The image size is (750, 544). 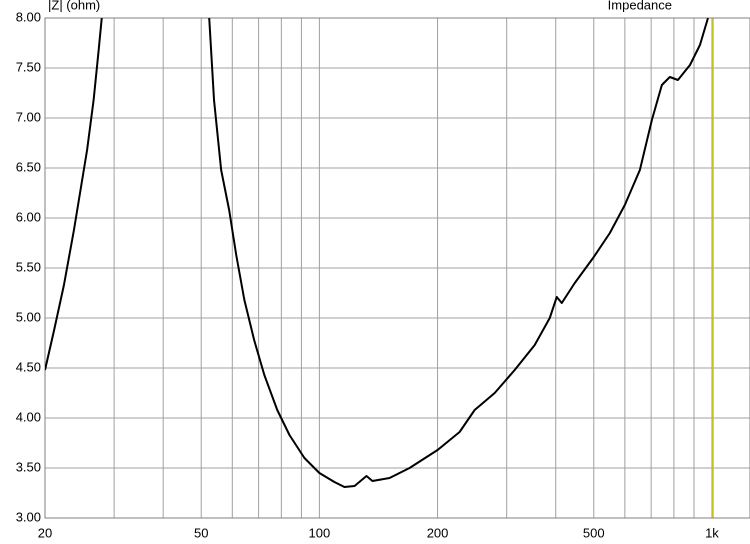 I want to click on y-tick-label: 6.00, so click(x=28, y=216).